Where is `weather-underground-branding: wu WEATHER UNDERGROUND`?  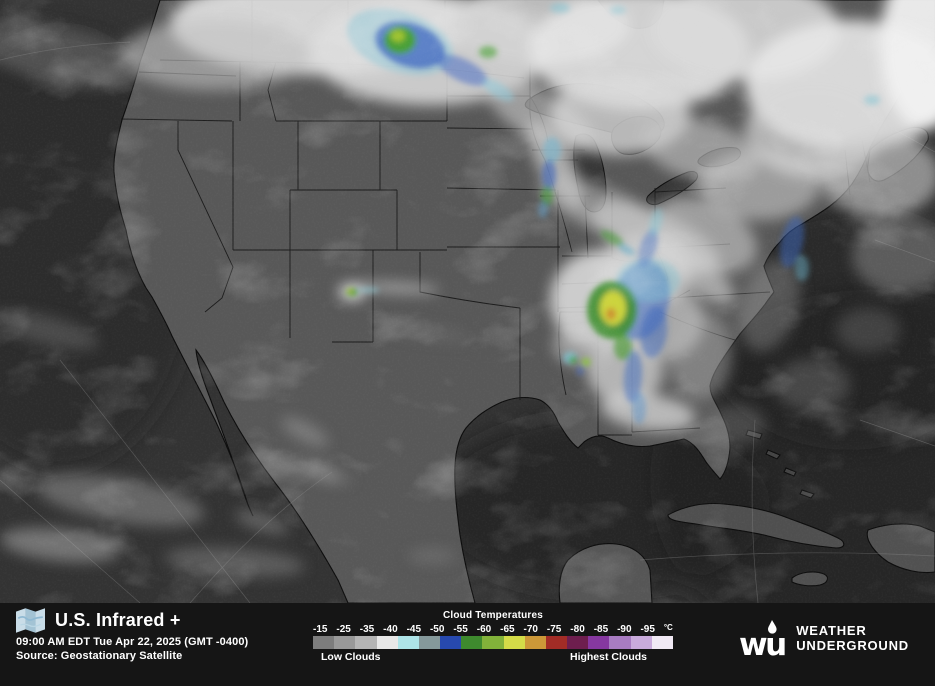 weather-underground-branding: wu WEATHER UNDERGROUND is located at coordinates (824, 638).